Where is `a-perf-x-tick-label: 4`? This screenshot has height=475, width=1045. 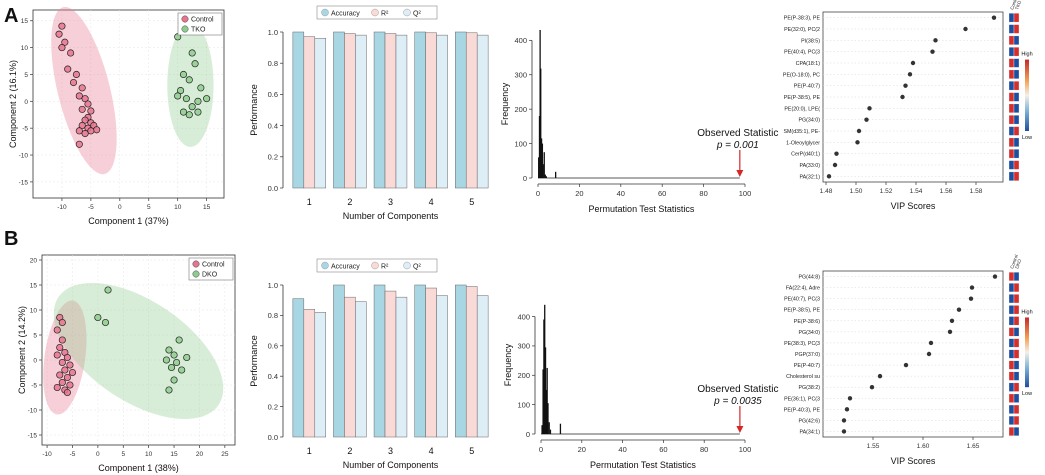 a-perf-x-tick-label: 4 is located at coordinates (431, 202).